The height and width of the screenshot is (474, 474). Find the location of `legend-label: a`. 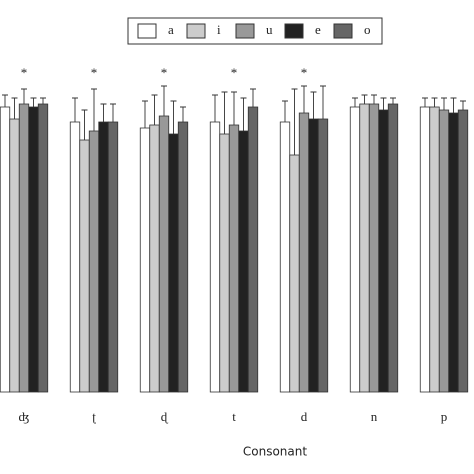

legend-label: a is located at coordinates (171, 29).